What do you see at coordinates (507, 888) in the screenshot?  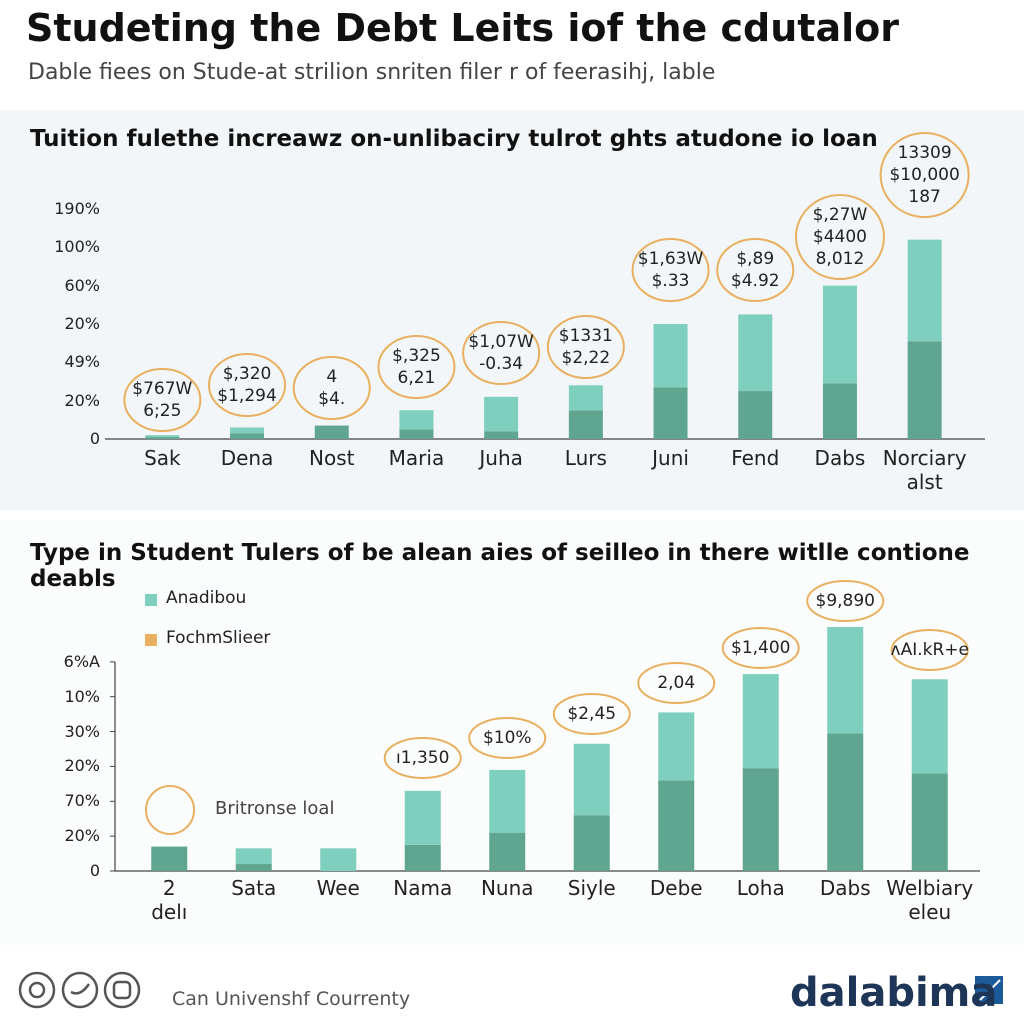 I see `x-tick-label: Nuna` at bounding box center [507, 888].